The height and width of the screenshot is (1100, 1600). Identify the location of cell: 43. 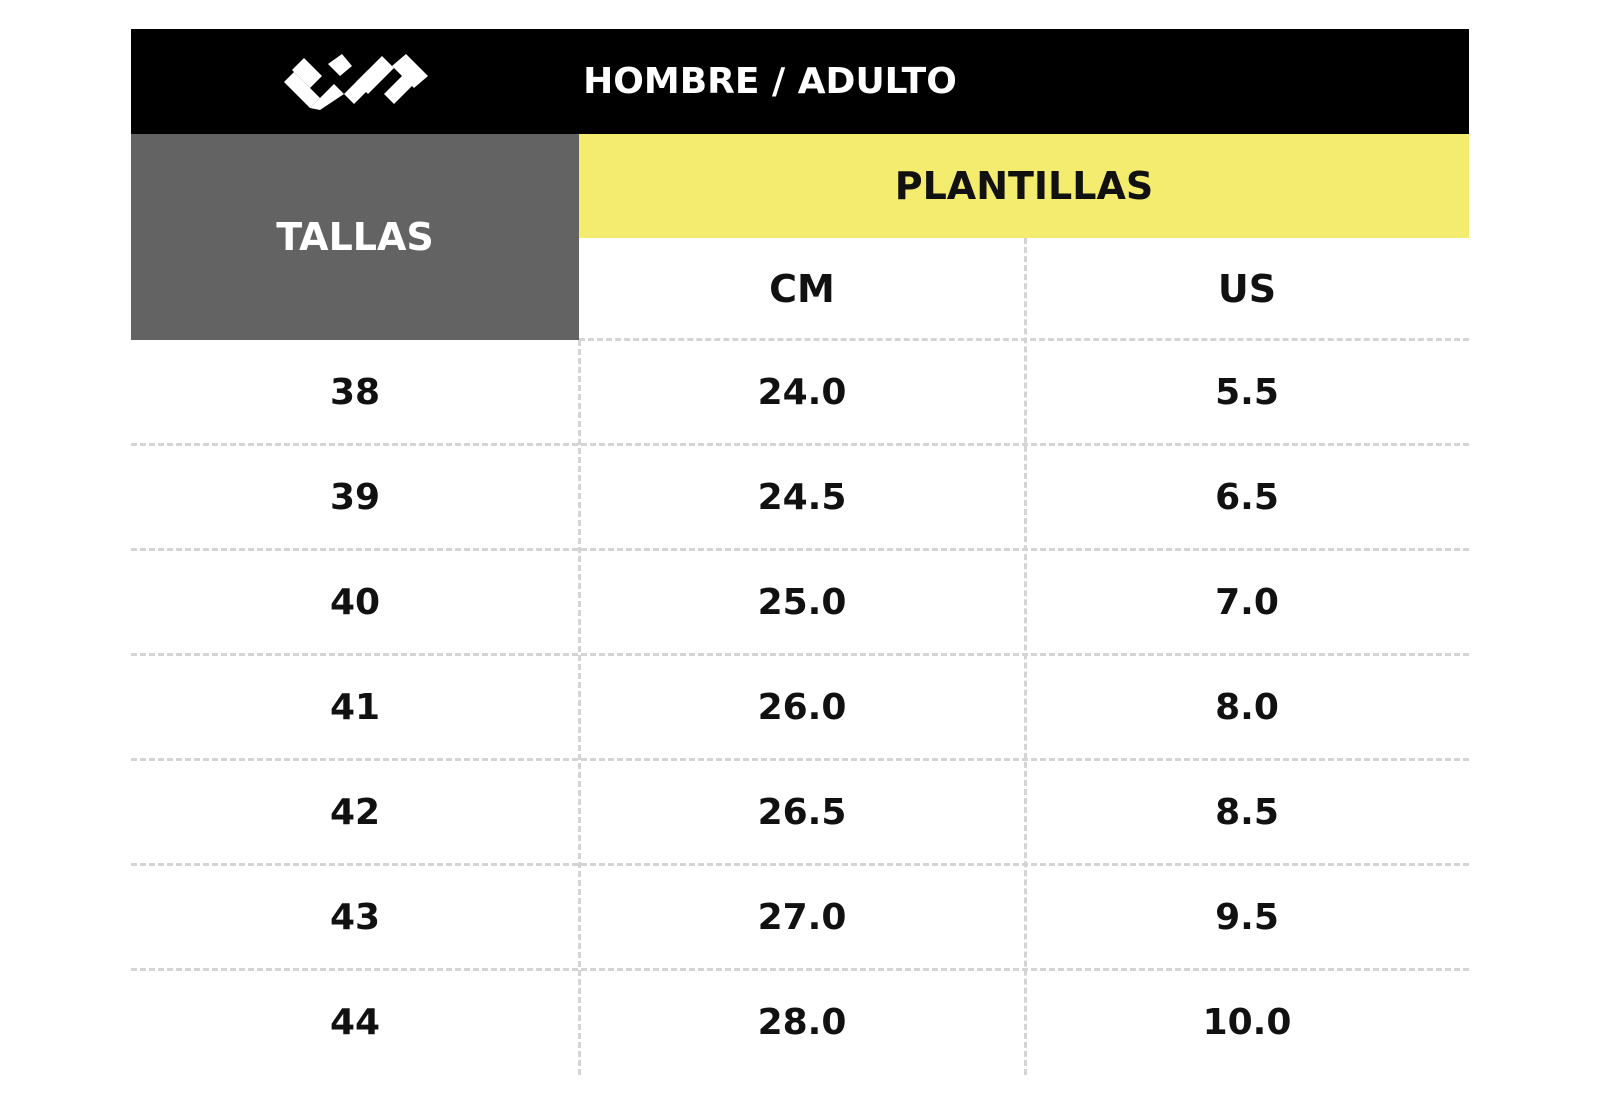
(355, 917).